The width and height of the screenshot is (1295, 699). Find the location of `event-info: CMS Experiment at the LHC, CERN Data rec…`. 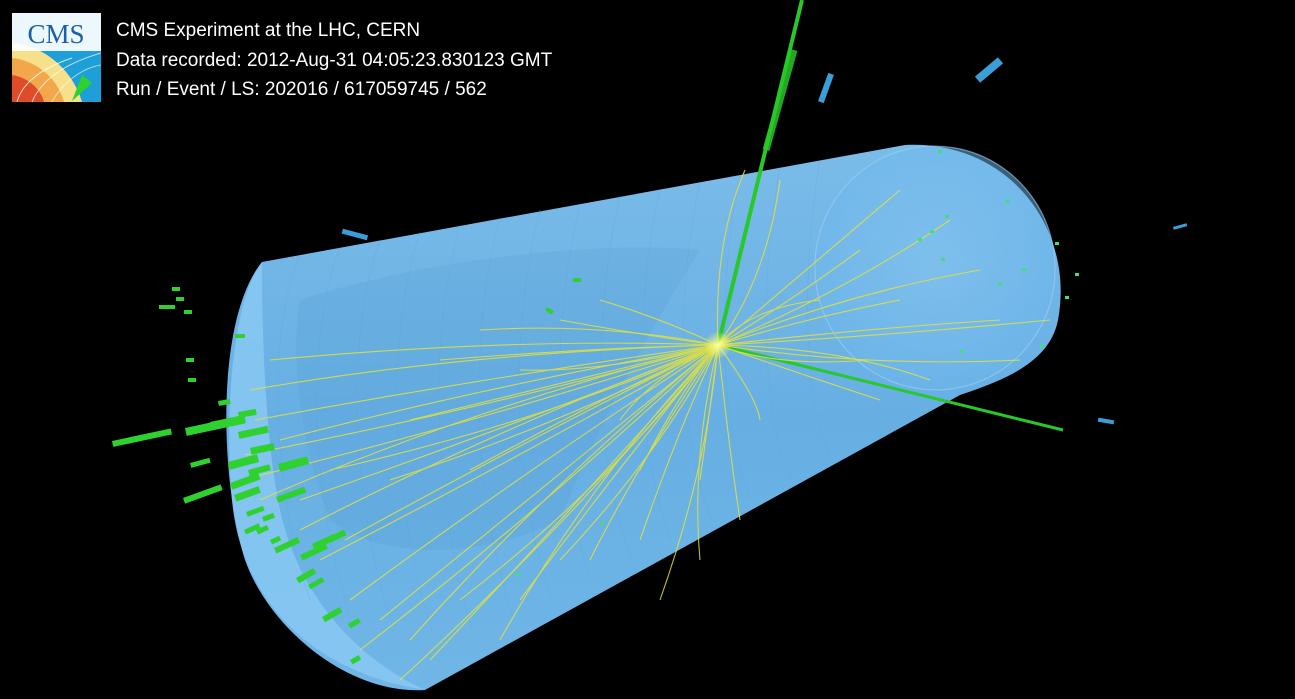

event-info: CMS Experiment at the LHC, CERN Data rec… is located at coordinates (334, 60).